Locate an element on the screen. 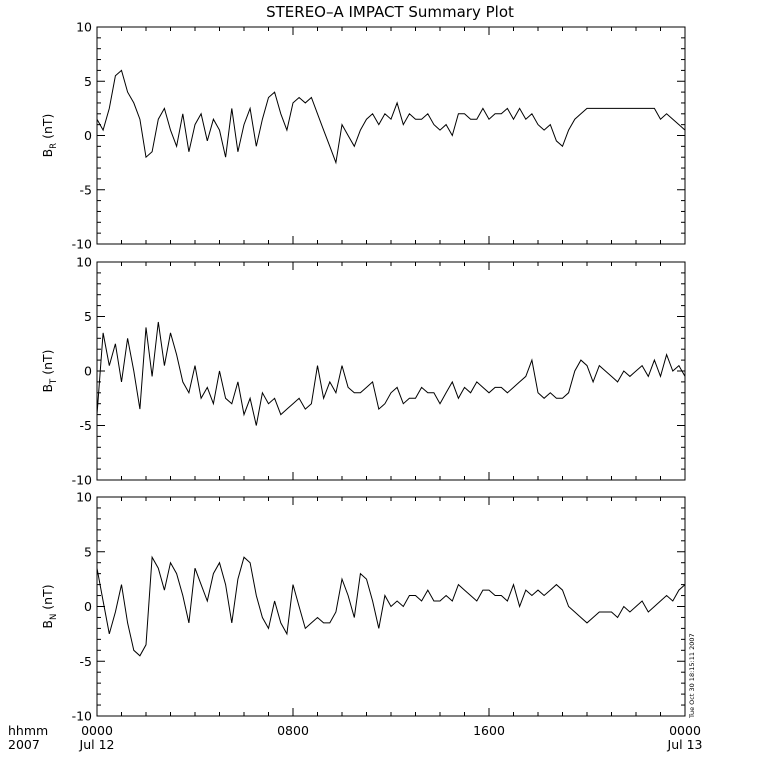 Image resolution: width=780 pixels, height=780 pixels. x-axis-corner-label: hhmm is located at coordinates (28, 730).